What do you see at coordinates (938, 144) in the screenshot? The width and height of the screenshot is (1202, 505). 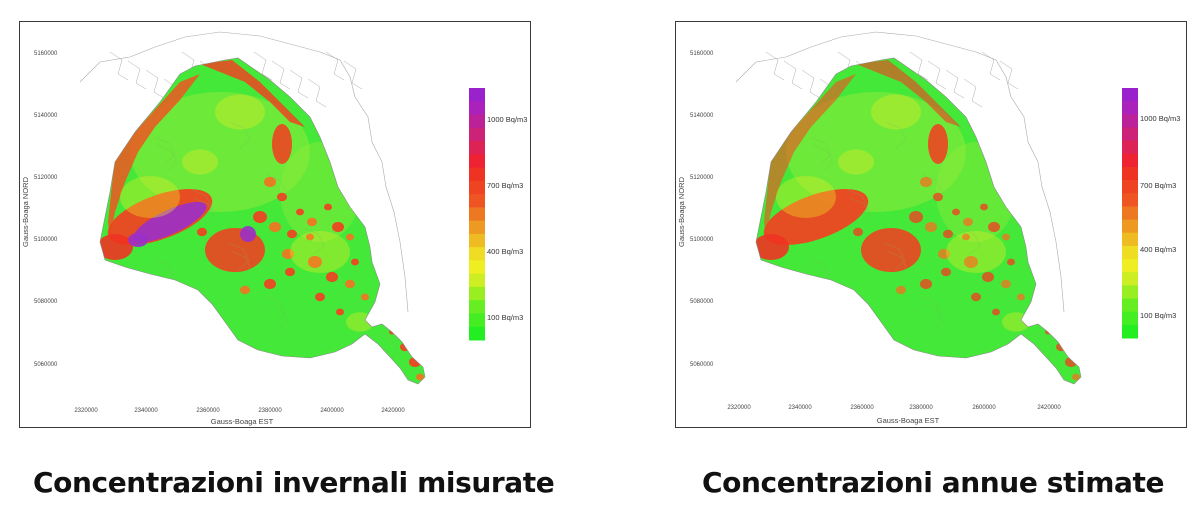 I see `hotspot-north-spot` at bounding box center [938, 144].